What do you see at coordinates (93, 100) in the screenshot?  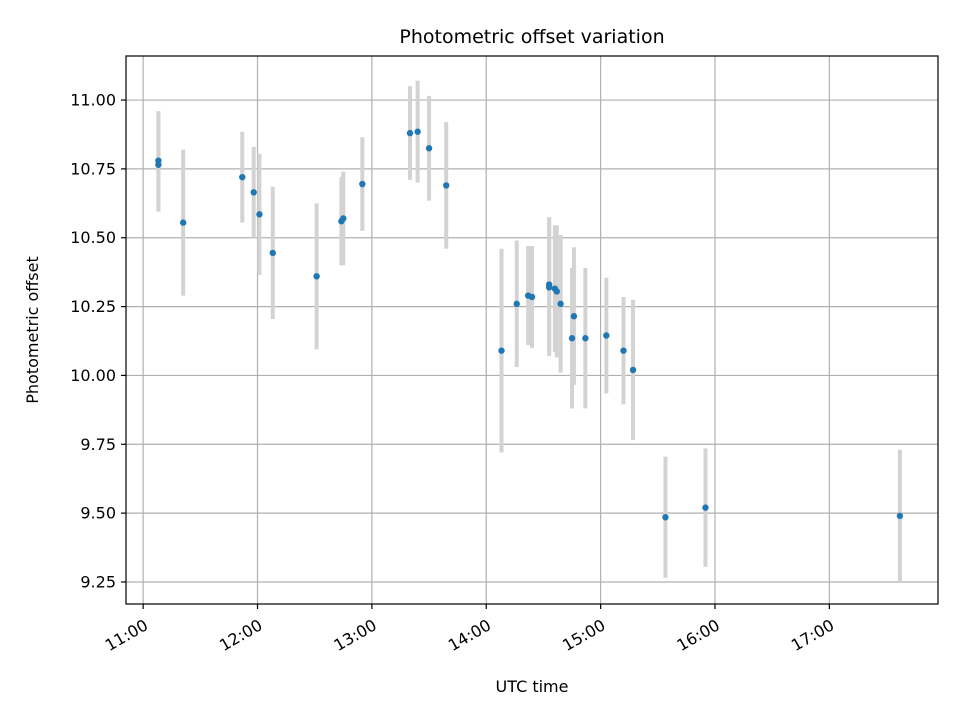 I see `y-tick-label: 11.00` at bounding box center [93, 100].